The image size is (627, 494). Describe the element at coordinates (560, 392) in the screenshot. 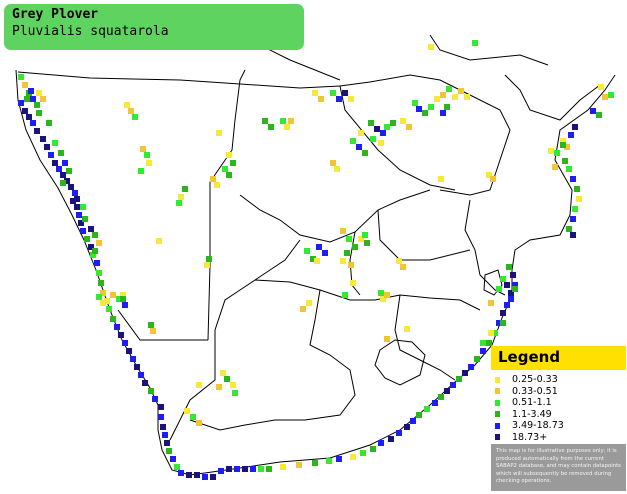

I see `legend-item: 0.33-0.51` at that location.